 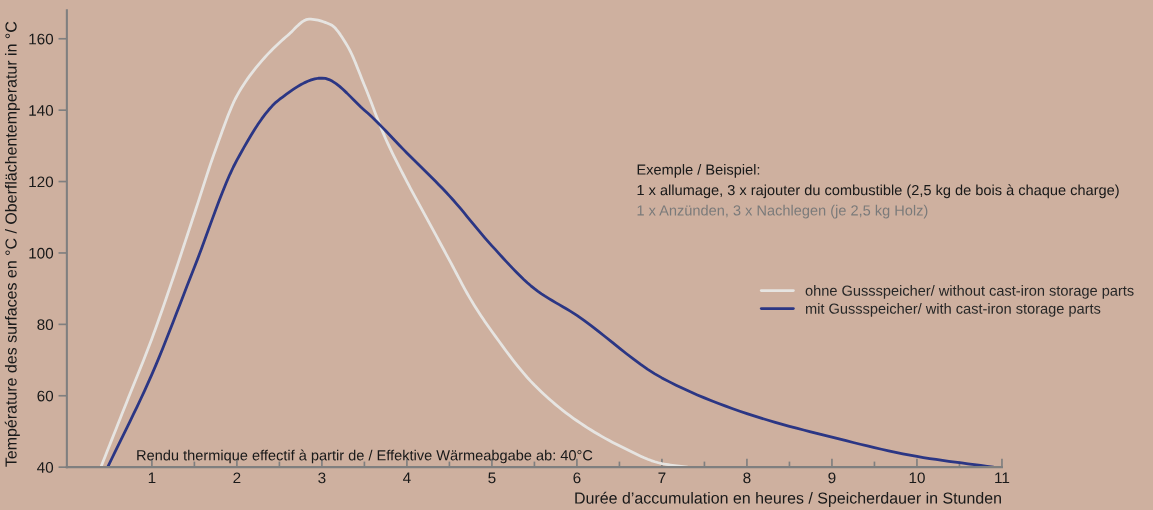 What do you see at coordinates (41, 253) in the screenshot?
I see `y-tick-label: 100` at bounding box center [41, 253].